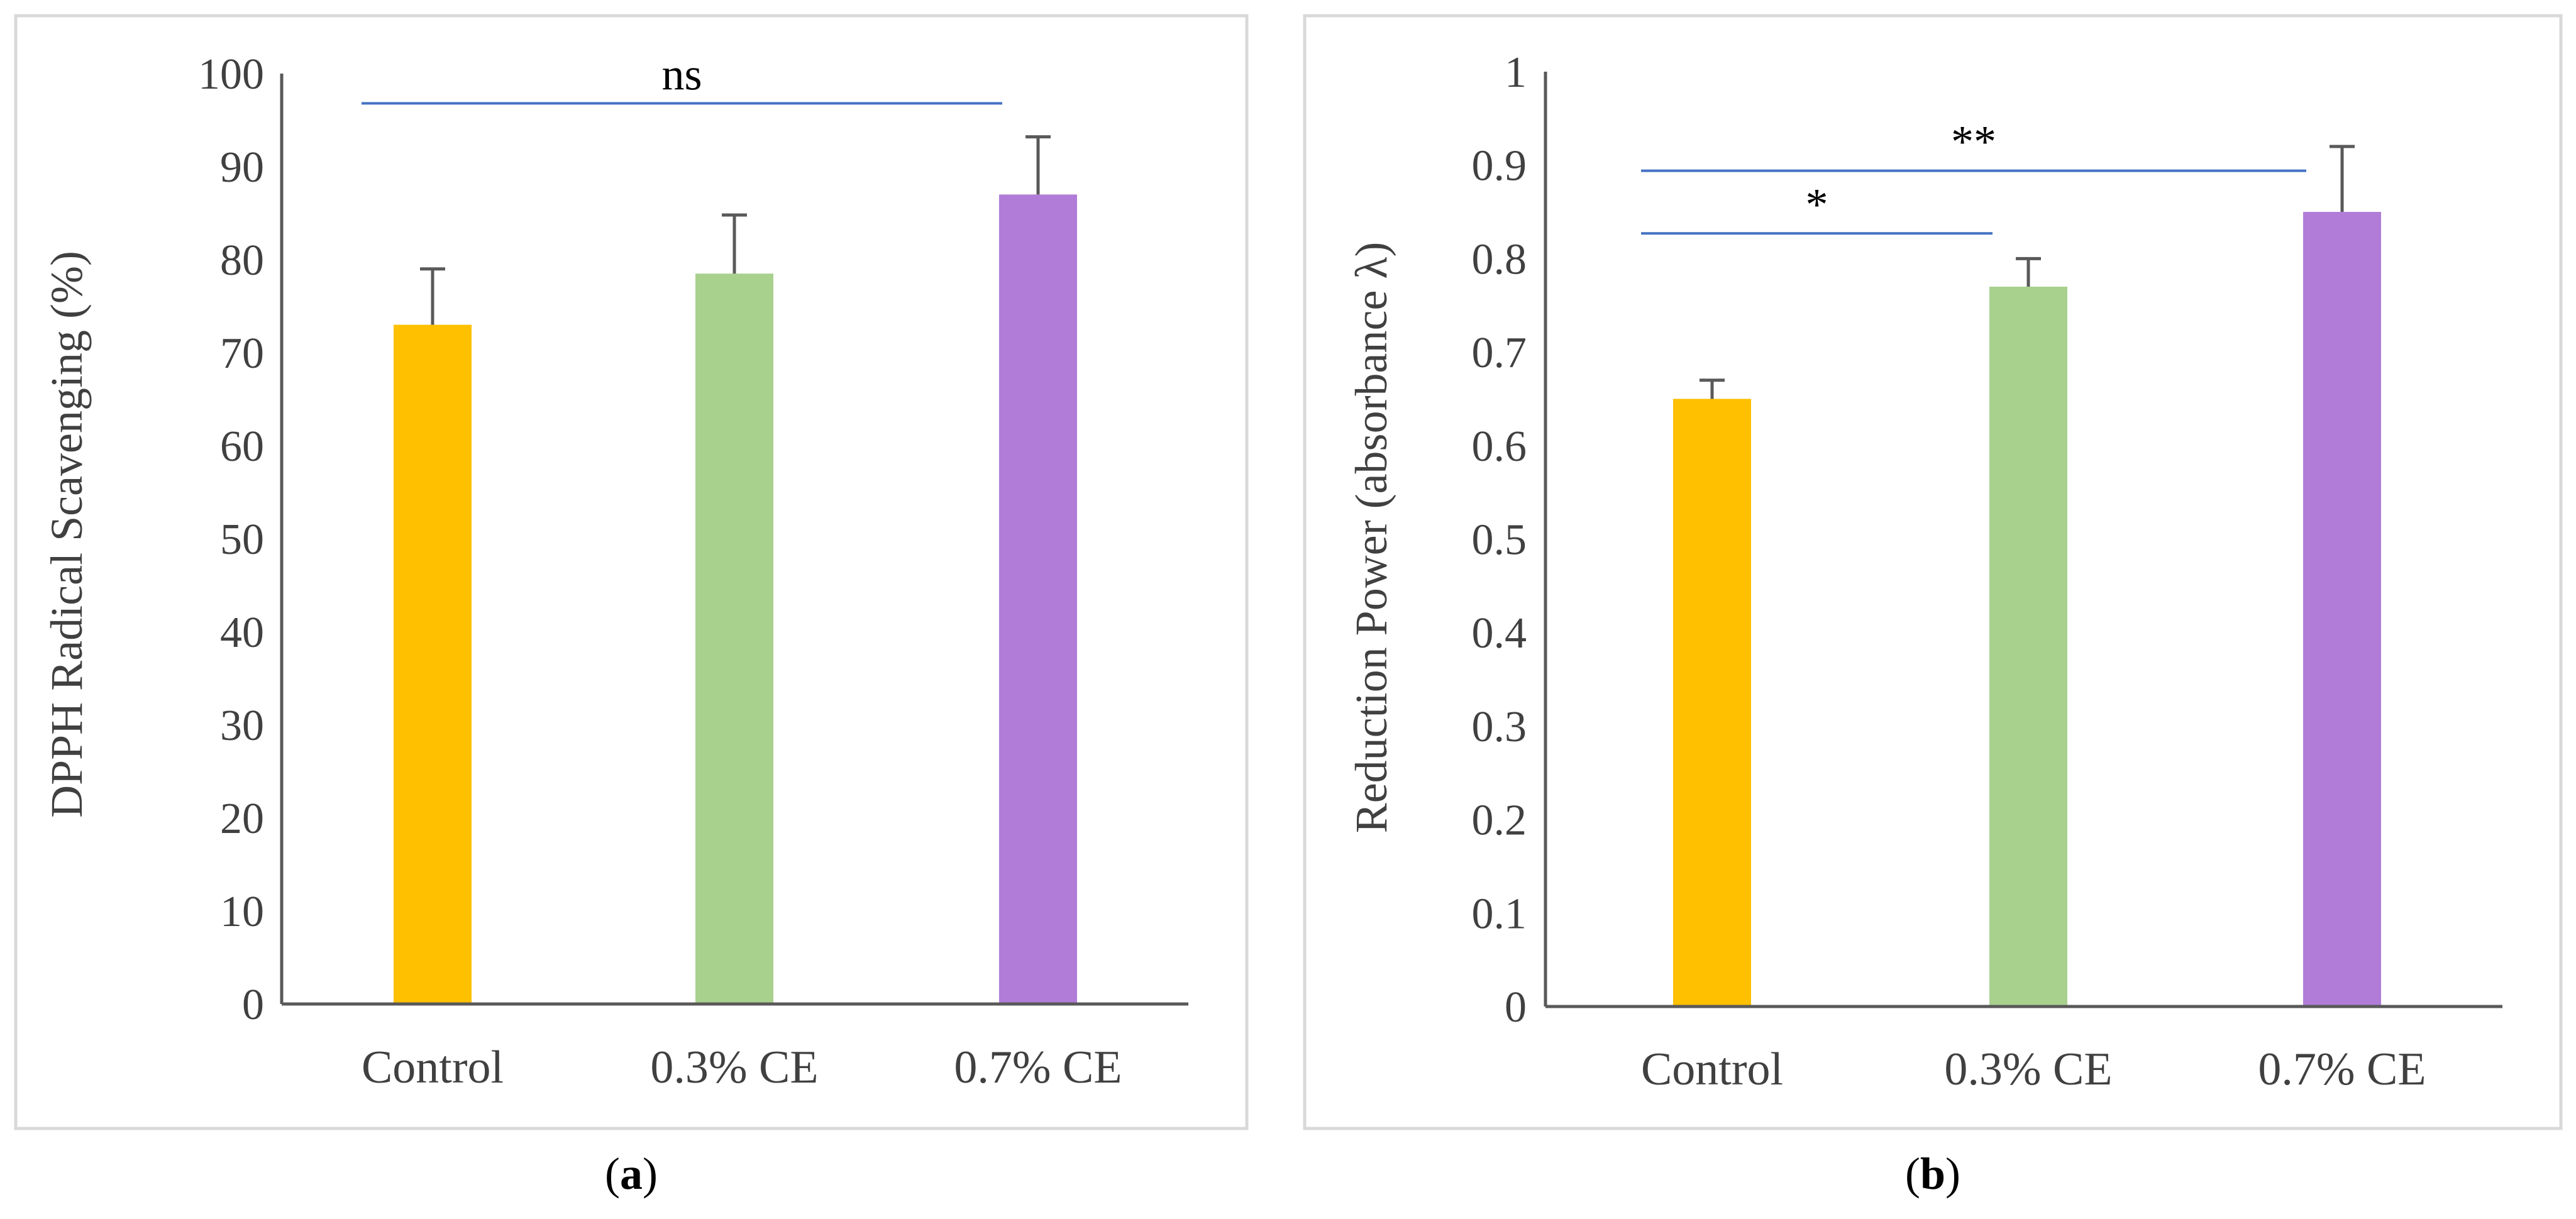 This screenshot has height=1219, width=2576. Describe the element at coordinates (231, 74) in the screenshot. I see `panel-a-ytick-label: 100` at that location.